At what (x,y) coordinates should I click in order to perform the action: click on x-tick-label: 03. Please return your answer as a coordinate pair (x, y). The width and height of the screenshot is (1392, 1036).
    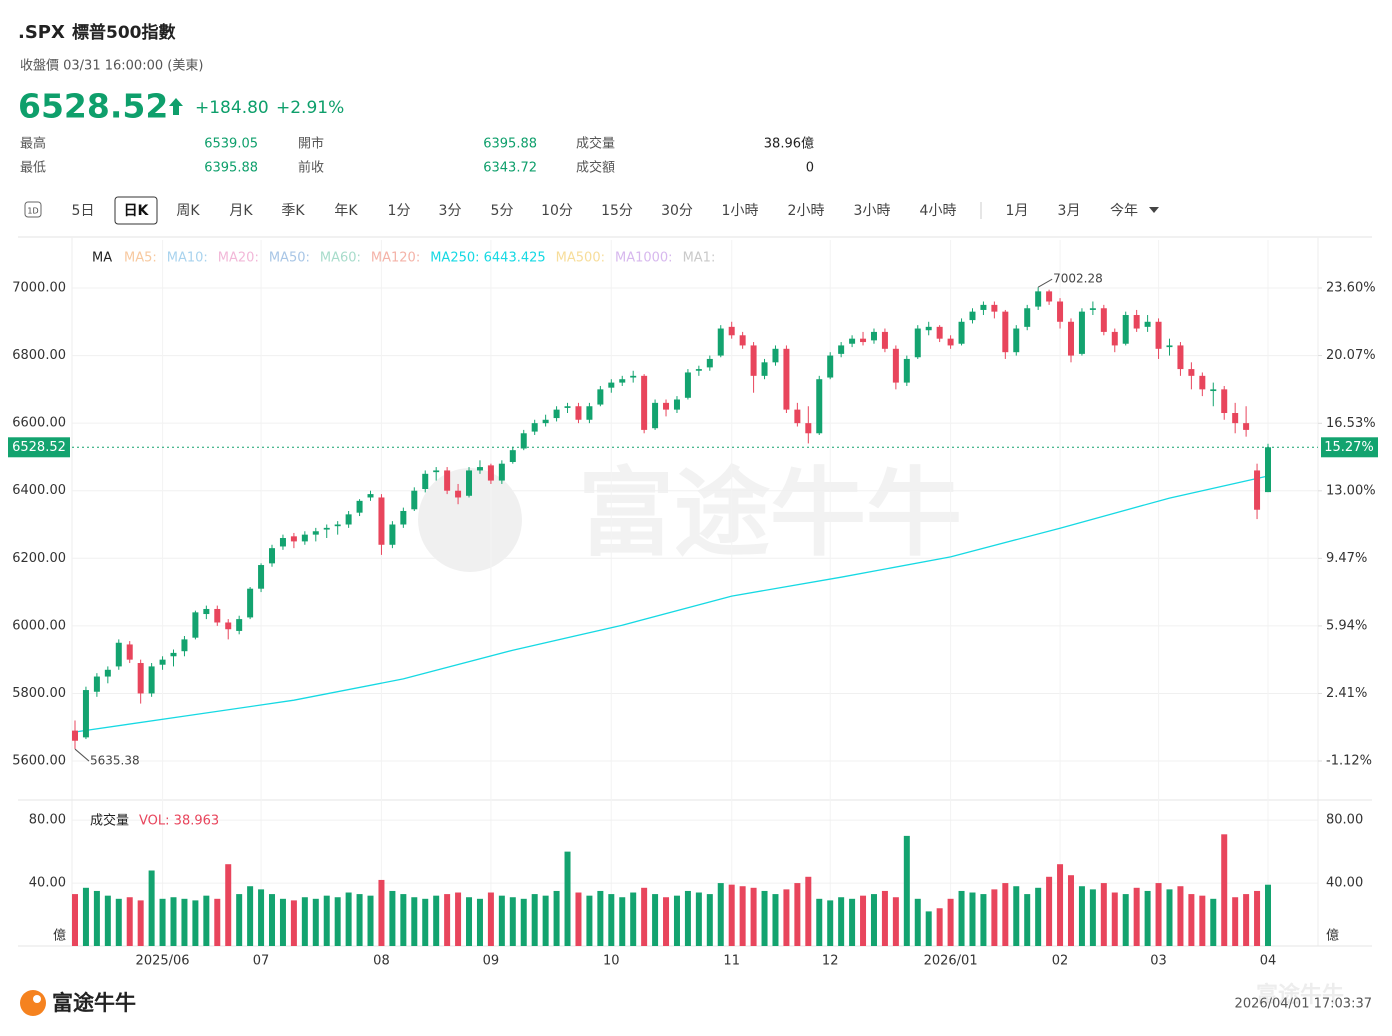
    Looking at the image, I should click on (1158, 961).